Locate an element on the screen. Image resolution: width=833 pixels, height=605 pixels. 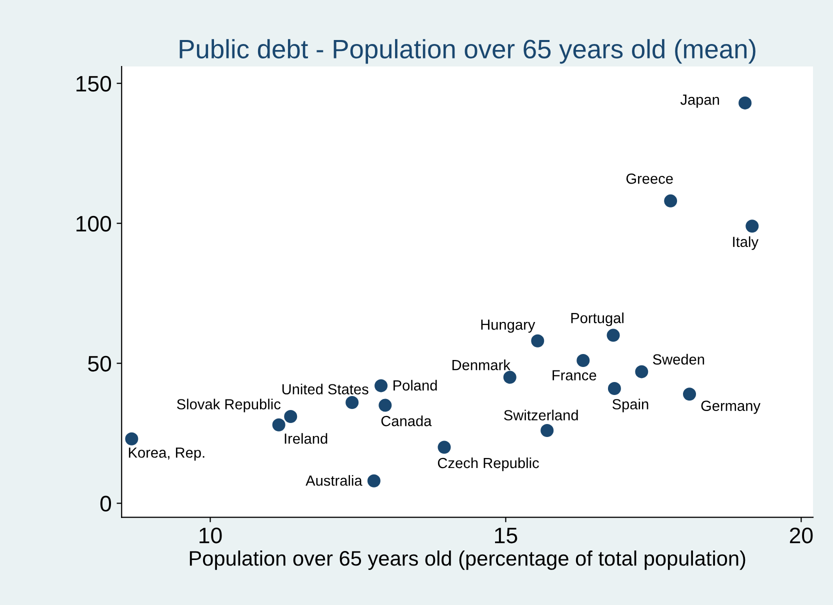
y-tick-label: 0 is located at coordinates (106, 504).